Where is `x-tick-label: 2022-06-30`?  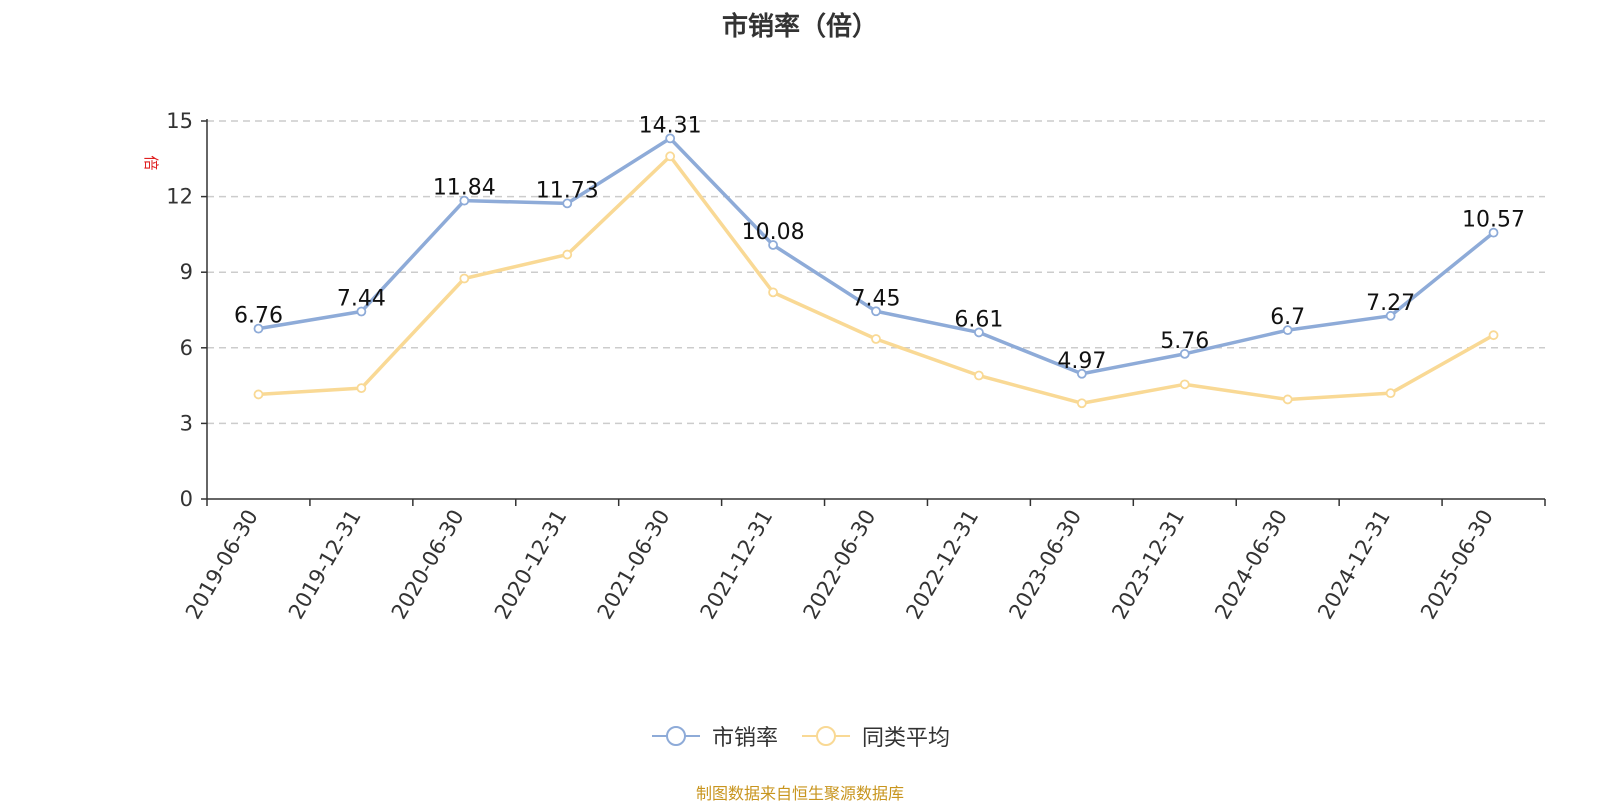
x-tick-label: 2022-06-30 is located at coordinates (840, 565).